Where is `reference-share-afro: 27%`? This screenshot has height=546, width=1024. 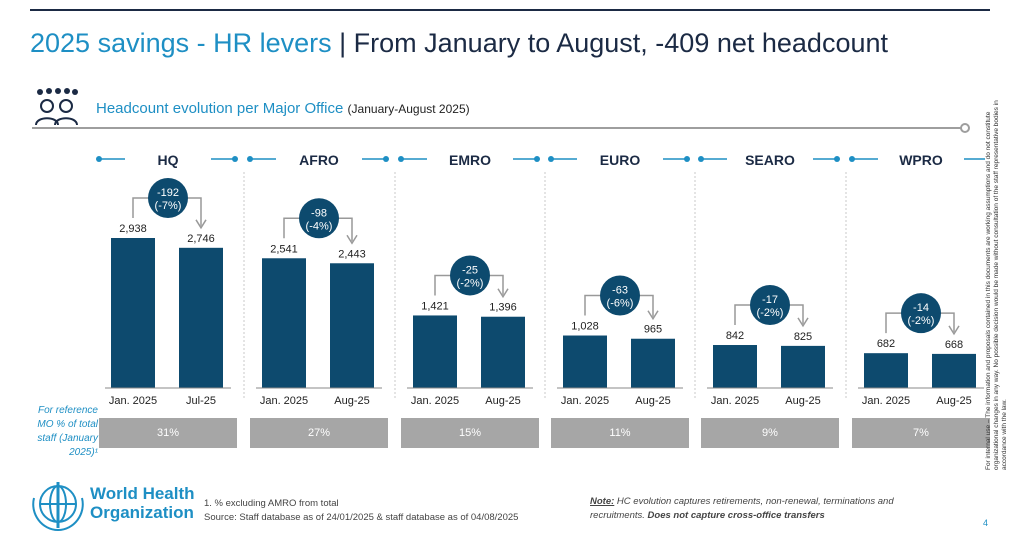 reference-share-afro: 27% is located at coordinates (319, 433).